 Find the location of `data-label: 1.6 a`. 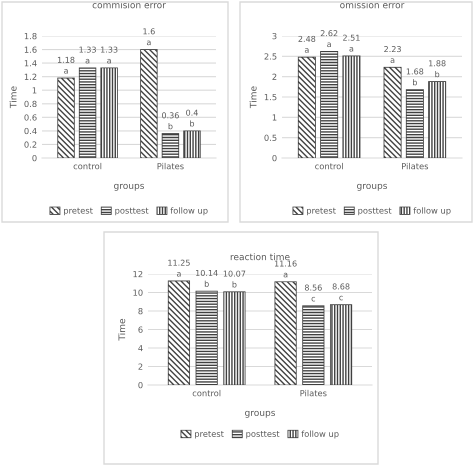

data-label: 1.6 a is located at coordinates (149, 37).